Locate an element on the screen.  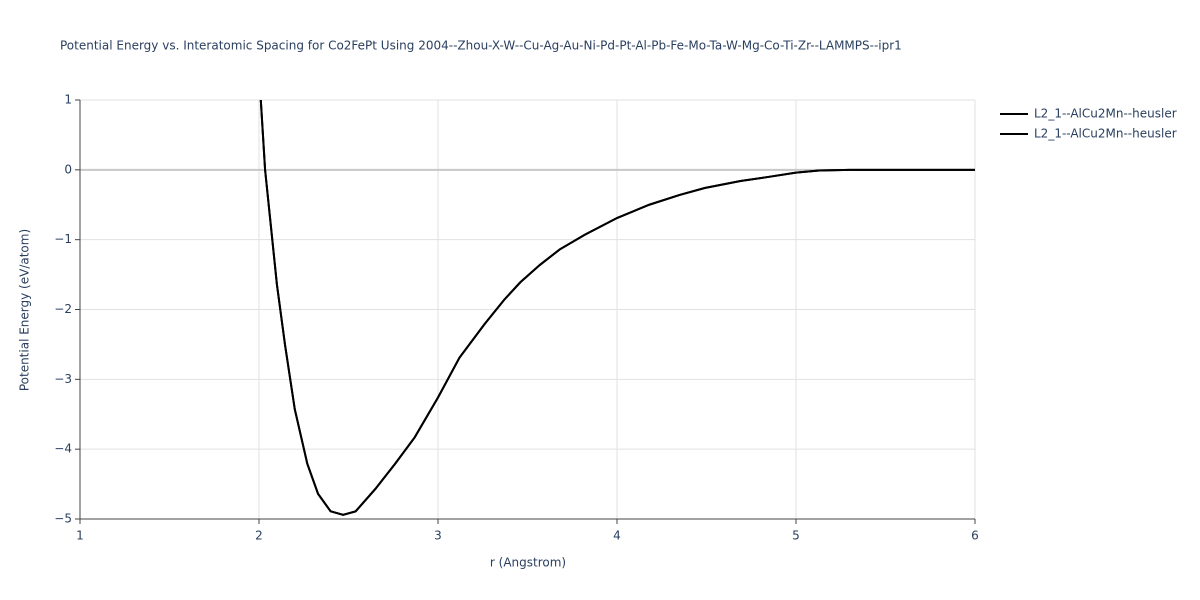
x-axis-label: r (Angstrom) is located at coordinates (528, 563).